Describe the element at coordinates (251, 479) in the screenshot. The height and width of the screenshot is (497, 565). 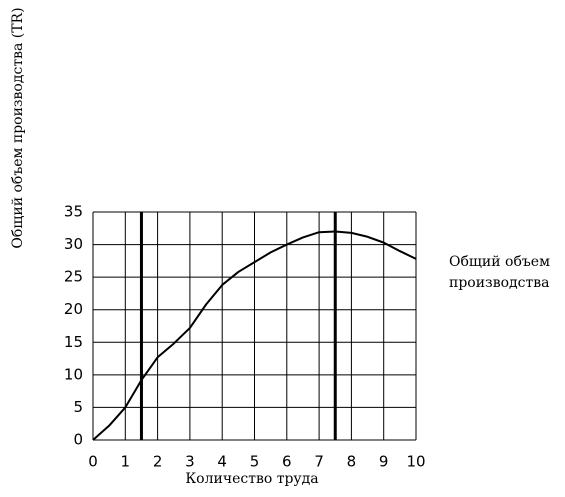
I see `x-axis-label: Количество труда` at that location.